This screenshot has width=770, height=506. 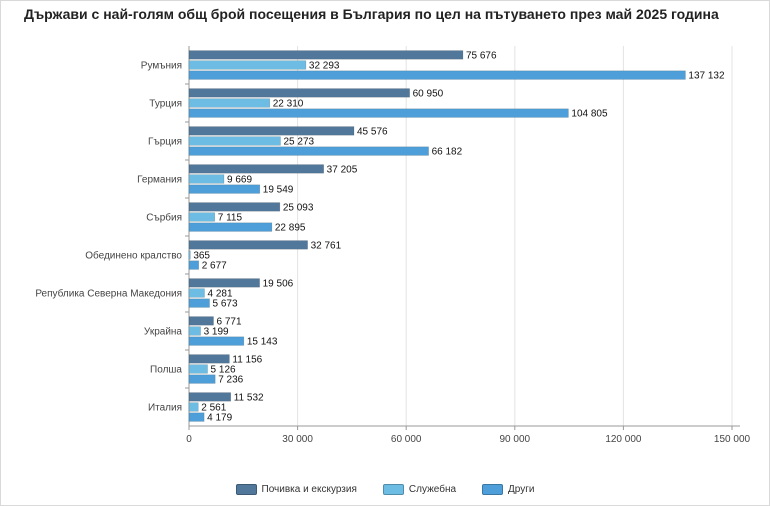 What do you see at coordinates (447, 152) in the screenshot?
I see `bar-value-label: 66 182` at bounding box center [447, 152].